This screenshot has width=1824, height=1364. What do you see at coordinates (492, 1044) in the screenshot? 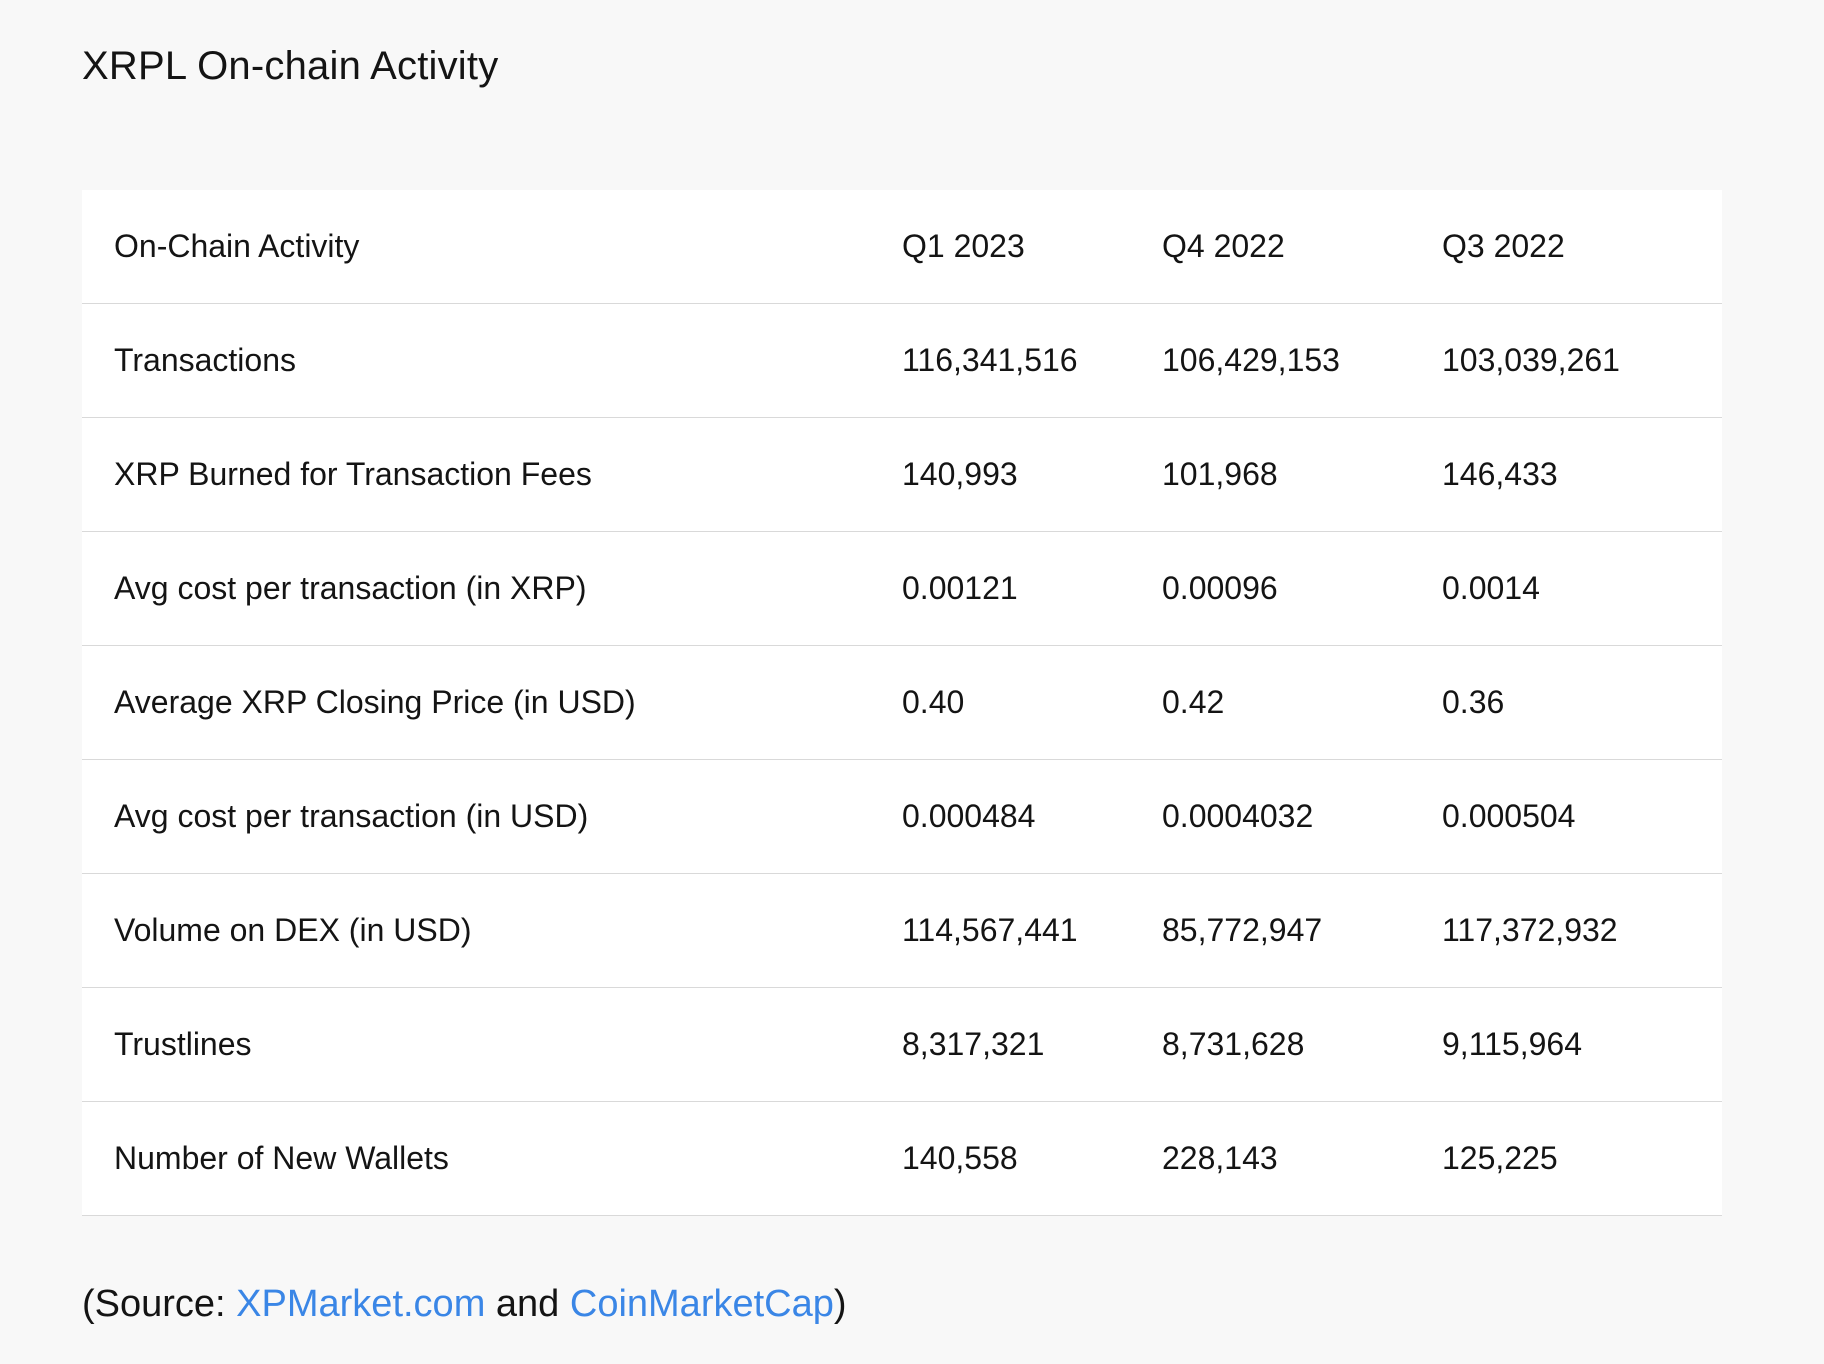
I see `row-label: Trustlines` at bounding box center [492, 1044].